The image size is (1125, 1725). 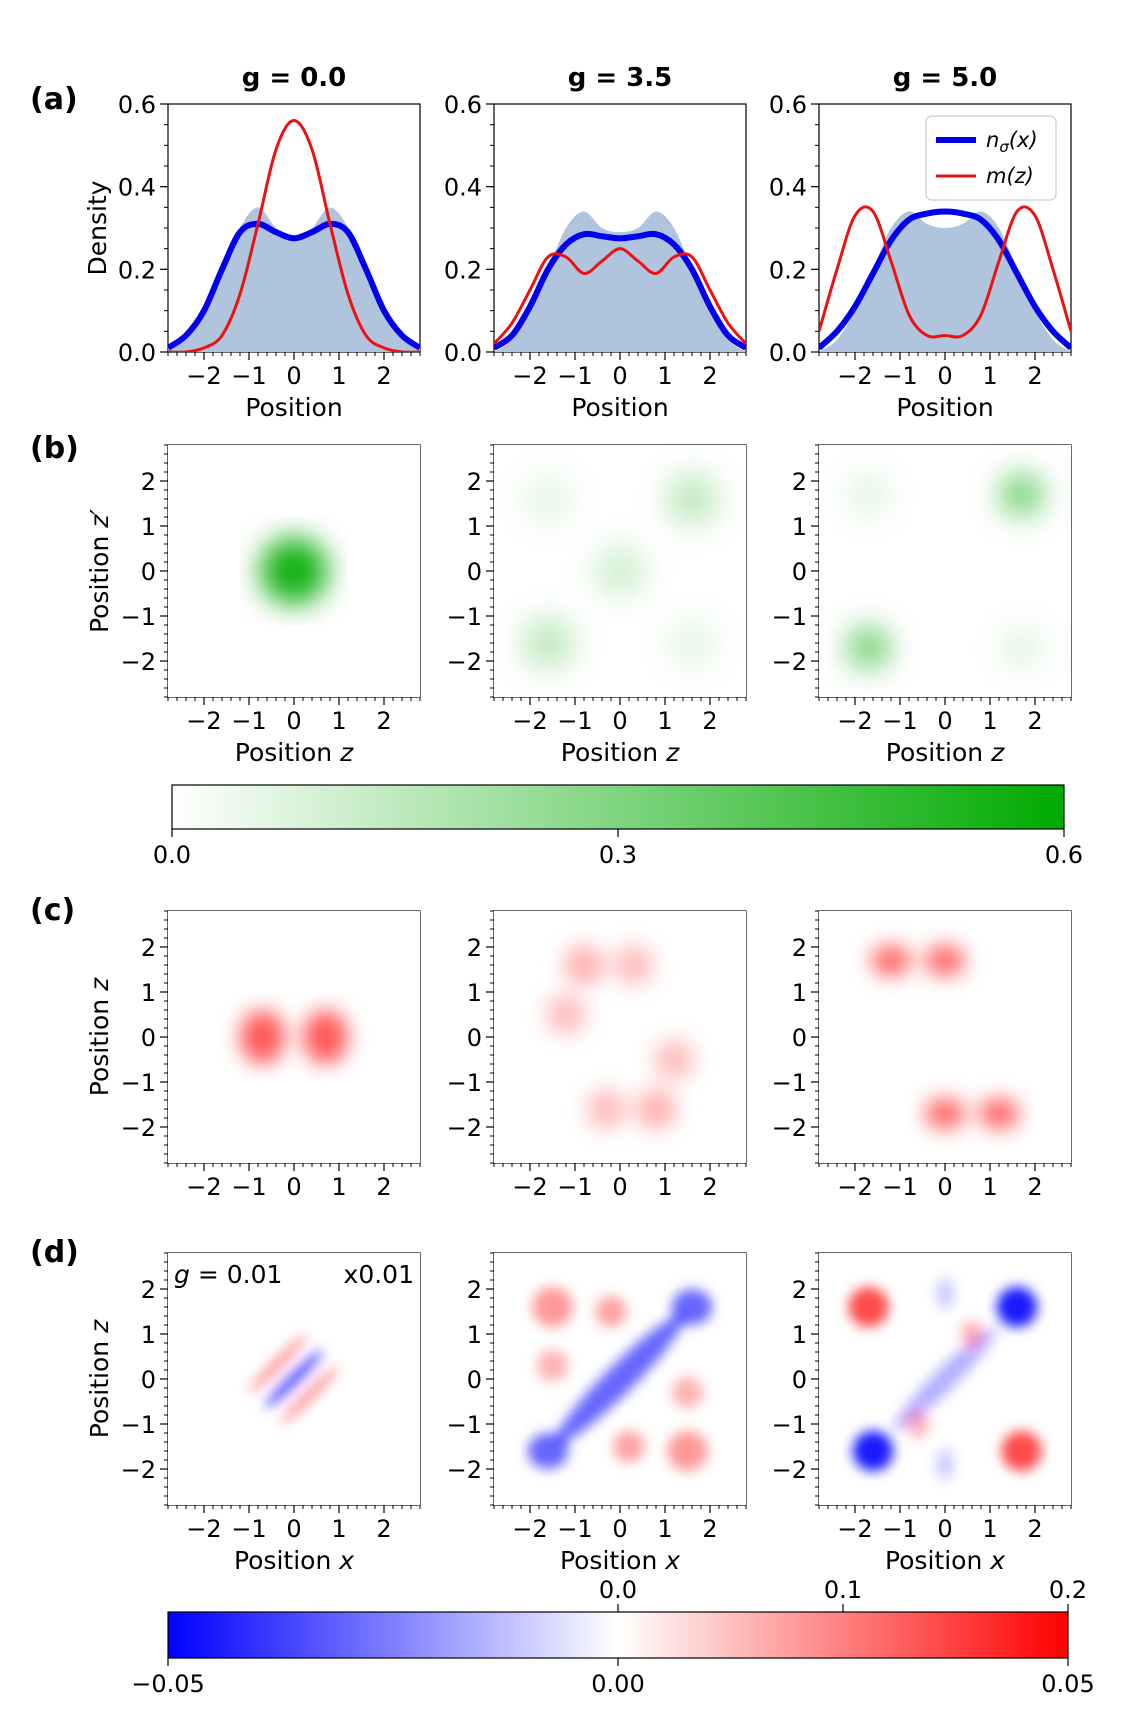 I want to click on legend-label-base: n, so click(x=992, y=140).